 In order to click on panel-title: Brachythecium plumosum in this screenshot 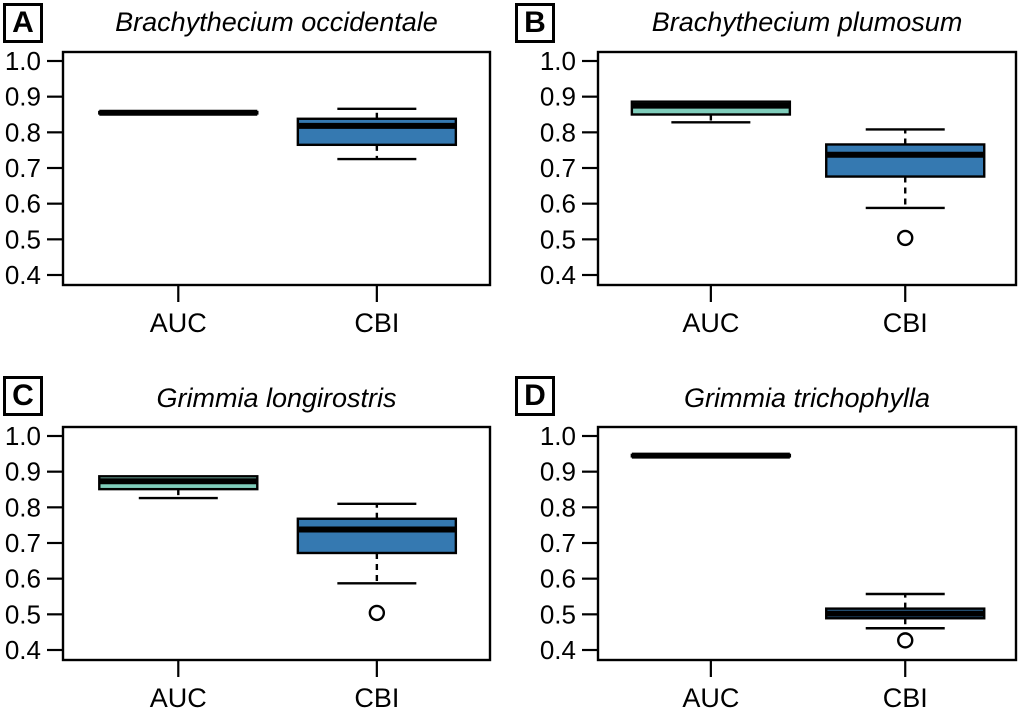, I will do `click(807, 22)`.